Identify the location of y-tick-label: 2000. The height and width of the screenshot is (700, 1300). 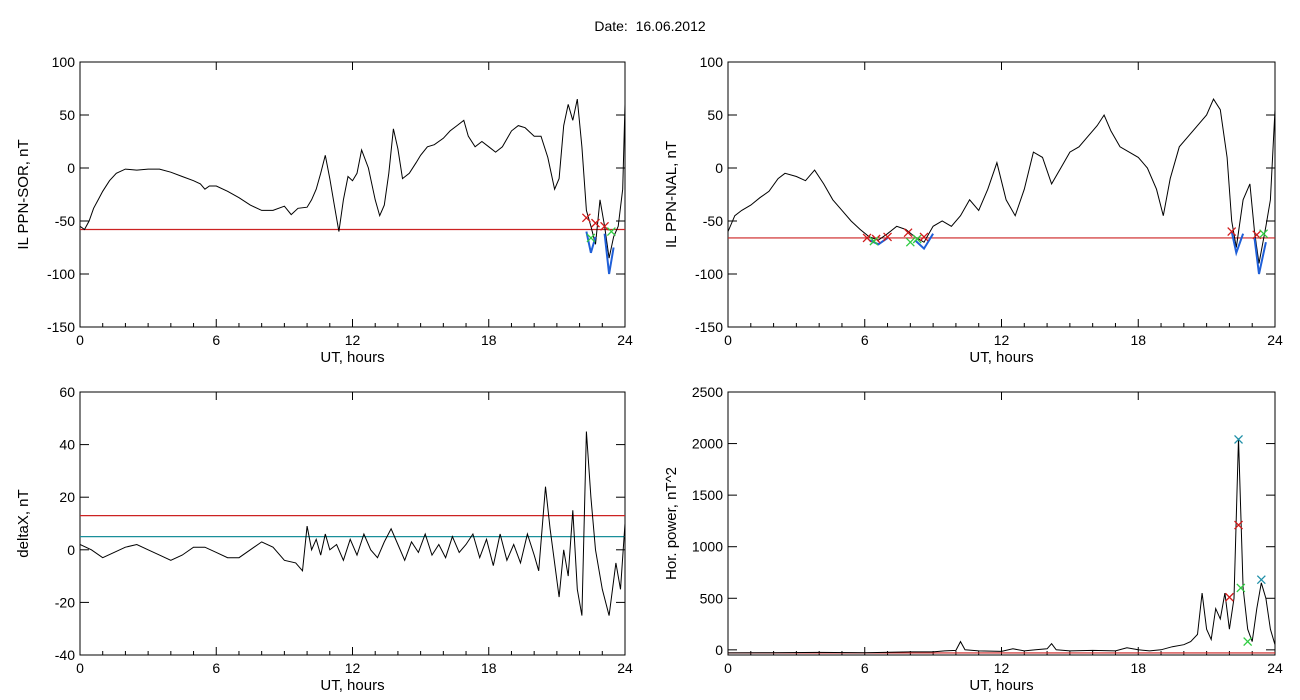
(707, 444).